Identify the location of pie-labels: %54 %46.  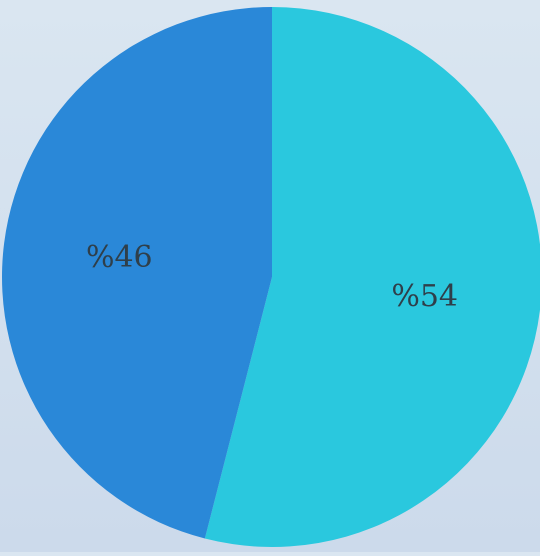
(272, 277).